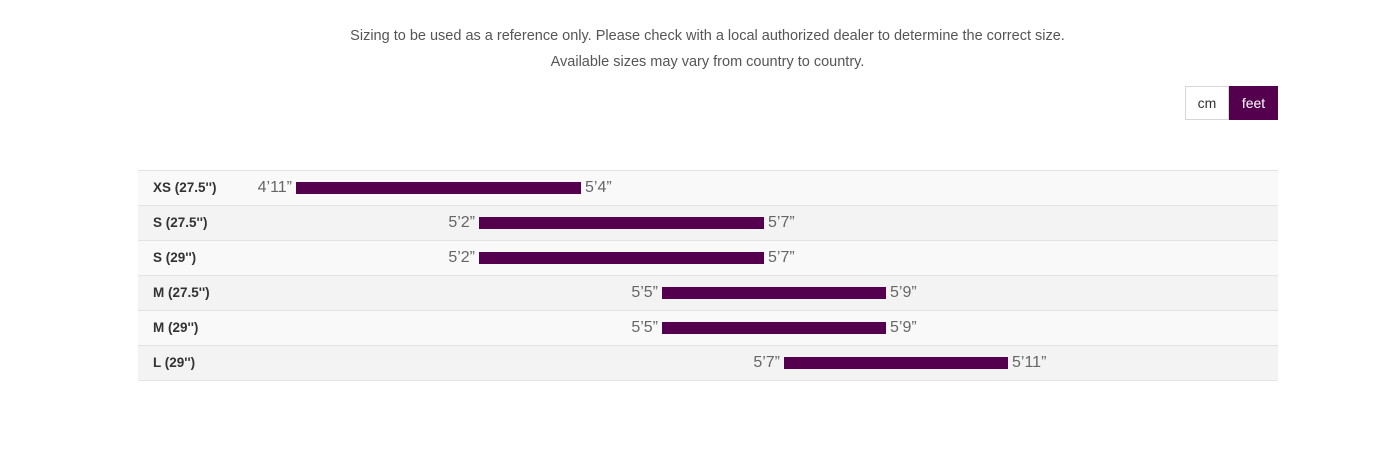 This screenshot has width=1391, height=450. I want to click on height-min-label: 4’11”, so click(274, 187).